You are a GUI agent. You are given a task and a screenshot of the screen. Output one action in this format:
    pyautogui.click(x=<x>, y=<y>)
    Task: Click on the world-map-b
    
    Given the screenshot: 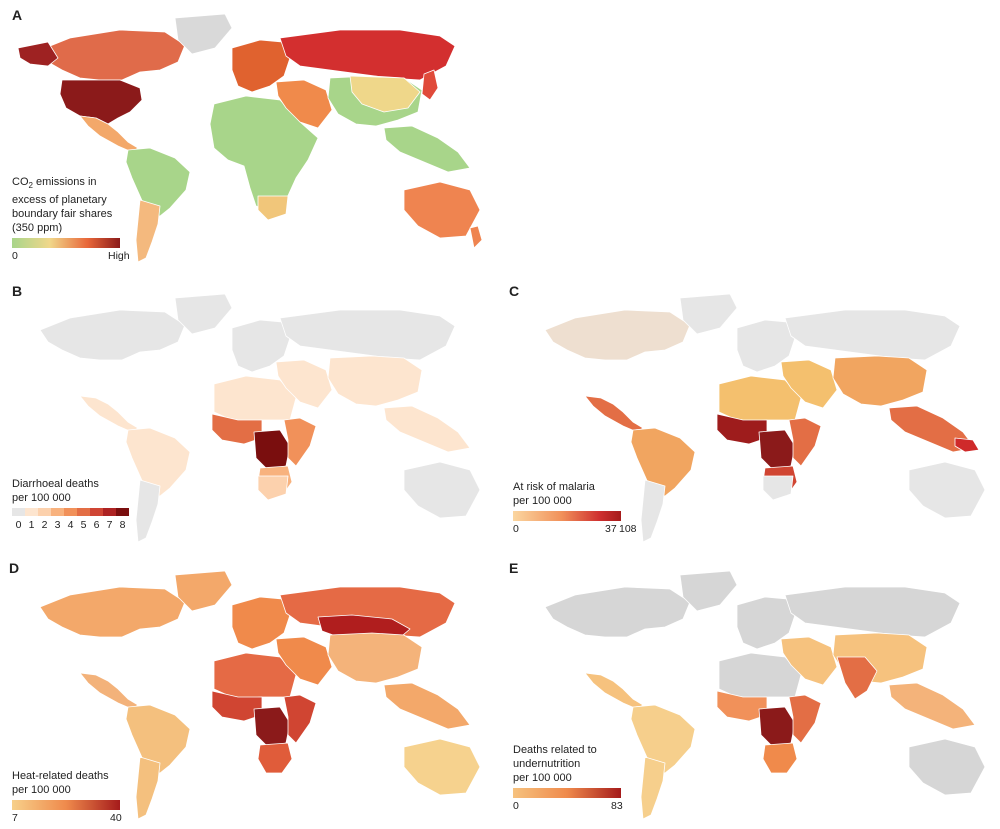 What is the action you would take?
    pyautogui.click(x=260, y=418)
    